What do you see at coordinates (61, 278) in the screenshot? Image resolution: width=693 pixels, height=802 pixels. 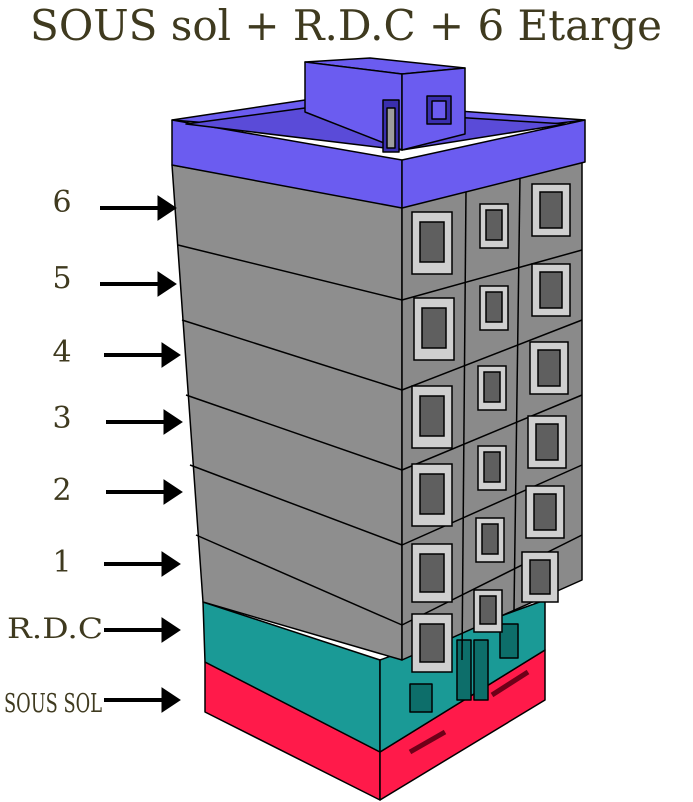 I see `label-floor-5: 5` at bounding box center [61, 278].